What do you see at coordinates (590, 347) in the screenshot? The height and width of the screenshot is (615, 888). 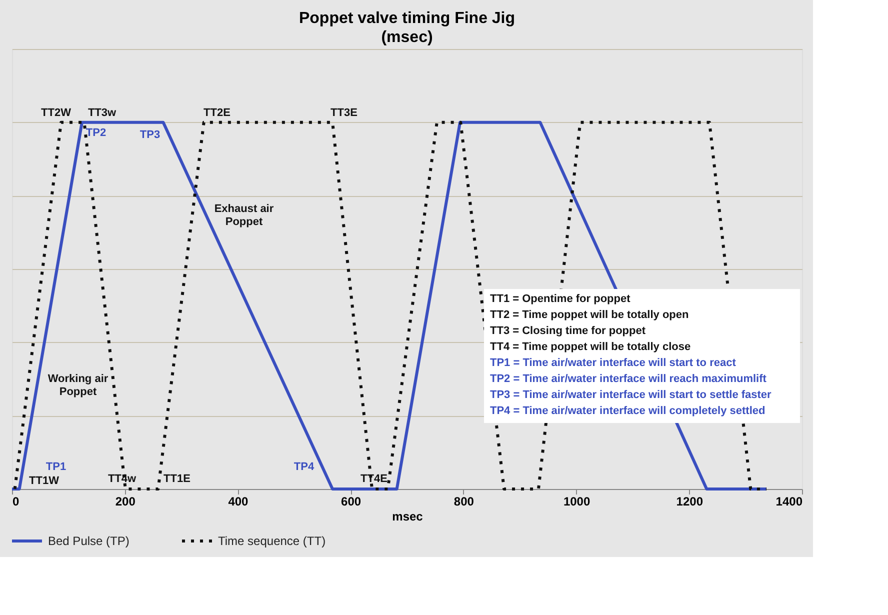 I see `annotation: TT4 = Time poppet will be totally close` at bounding box center [590, 347].